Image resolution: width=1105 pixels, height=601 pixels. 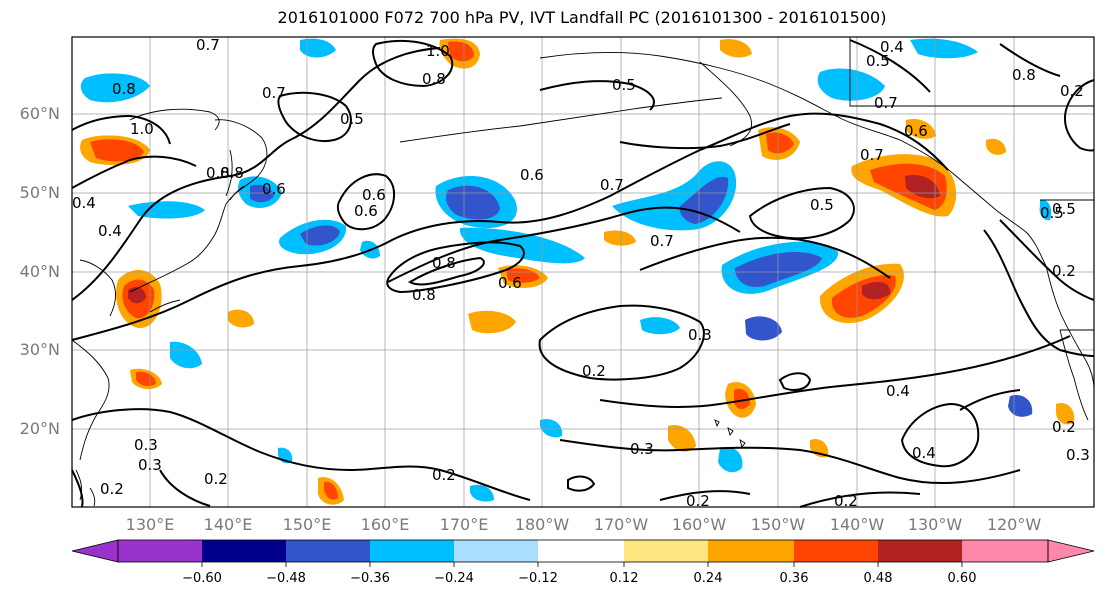 I want to click on colorbar-tick-label: 0.12, so click(x=624, y=578).